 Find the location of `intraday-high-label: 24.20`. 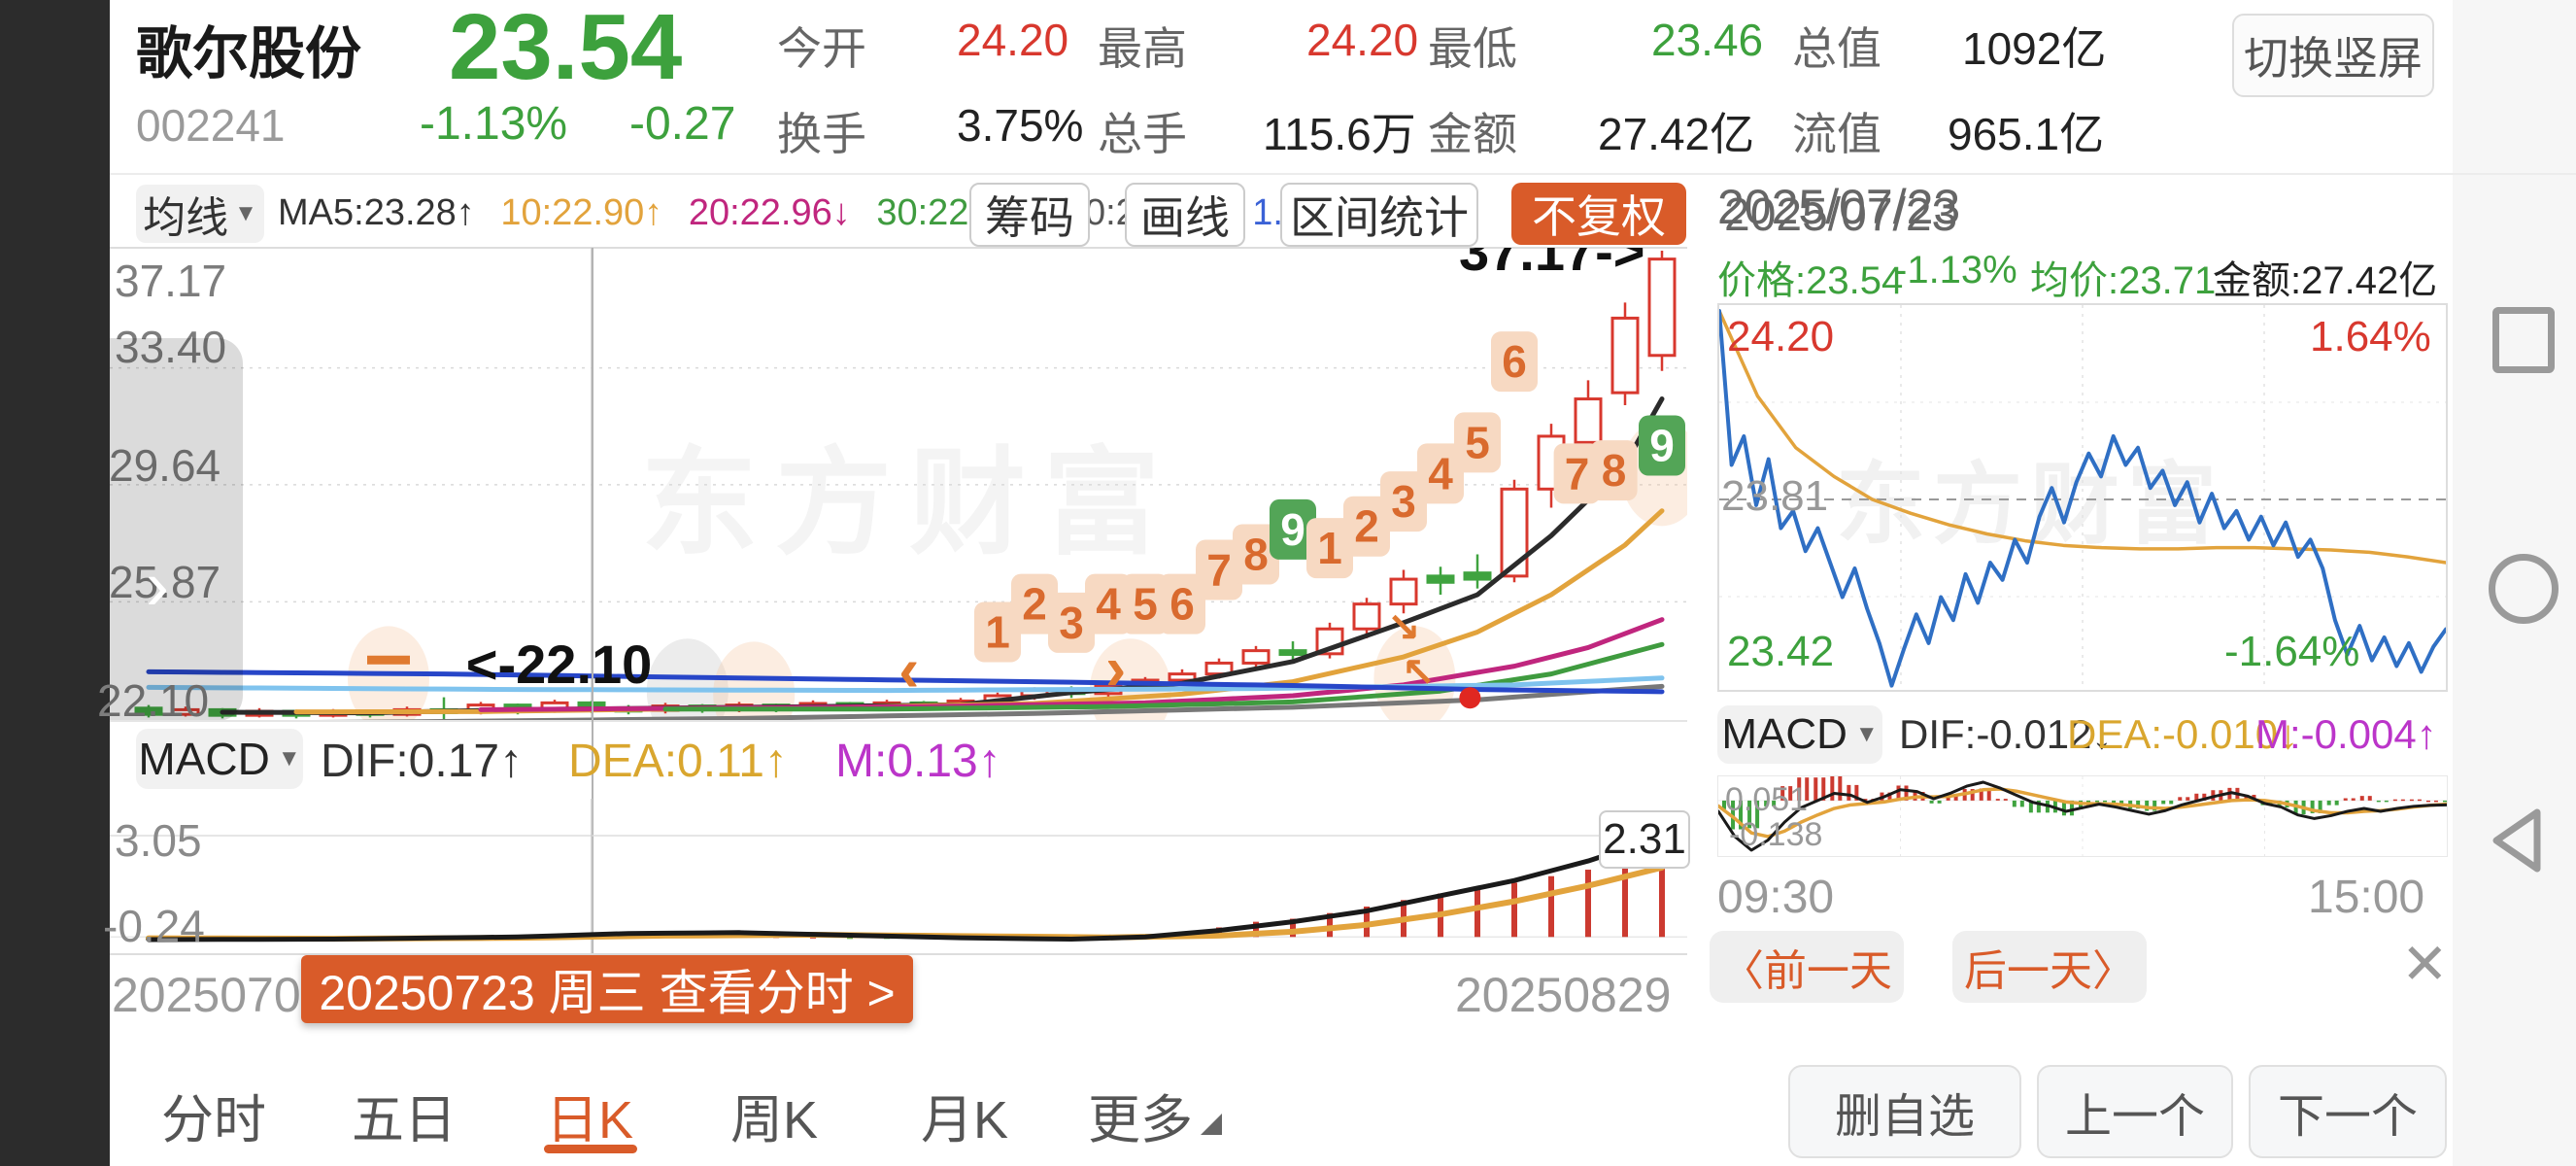

intraday-high-label: 24.20 is located at coordinates (1781, 336).